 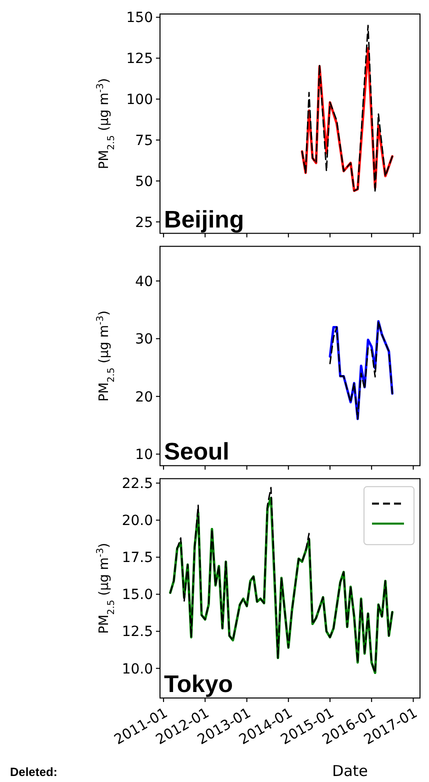 What do you see at coordinates (144, 222) in the screenshot?
I see `y-tick-label: 25` at bounding box center [144, 222].